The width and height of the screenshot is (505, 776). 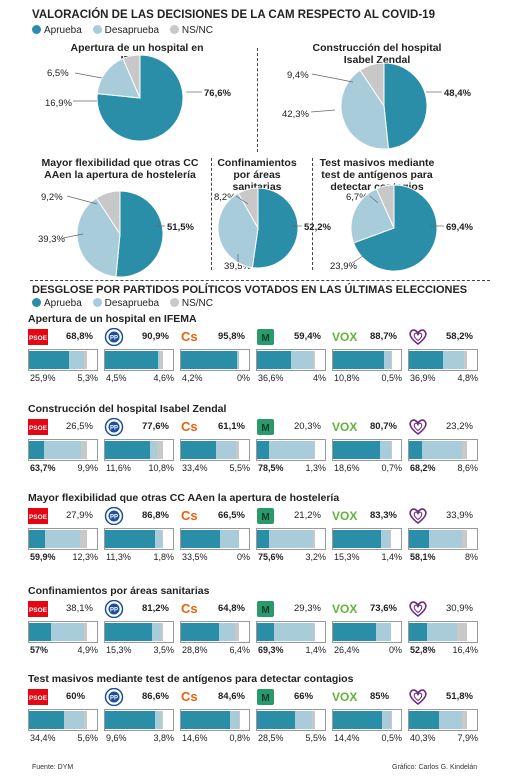 What do you see at coordinates (383, 608) in the screenshot?
I see `approve-value: 73,6%` at bounding box center [383, 608].